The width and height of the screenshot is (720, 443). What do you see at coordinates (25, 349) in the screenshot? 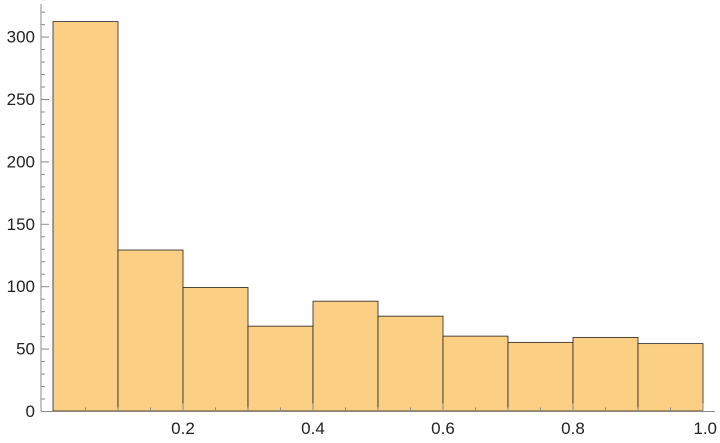
I see `y-tick-label: 50` at bounding box center [25, 349].